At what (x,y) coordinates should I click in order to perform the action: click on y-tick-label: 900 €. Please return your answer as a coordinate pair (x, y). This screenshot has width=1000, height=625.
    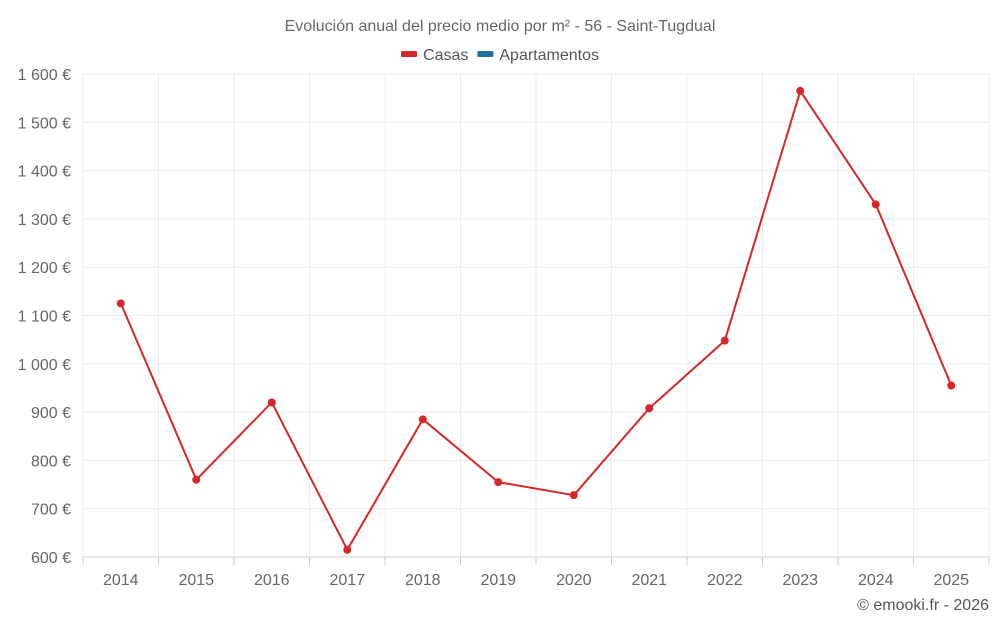
    Looking at the image, I should click on (51, 413).